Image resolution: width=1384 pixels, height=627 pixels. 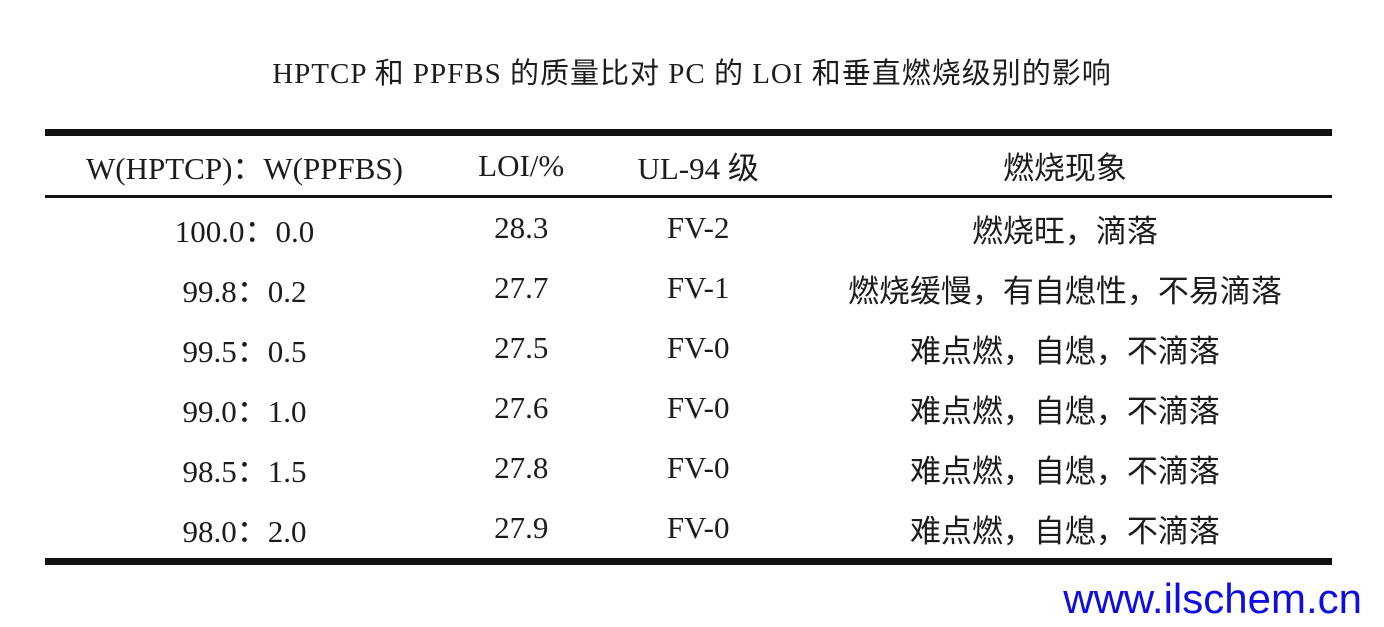 I want to click on cell-loi: 27.7, so click(x=521, y=287).